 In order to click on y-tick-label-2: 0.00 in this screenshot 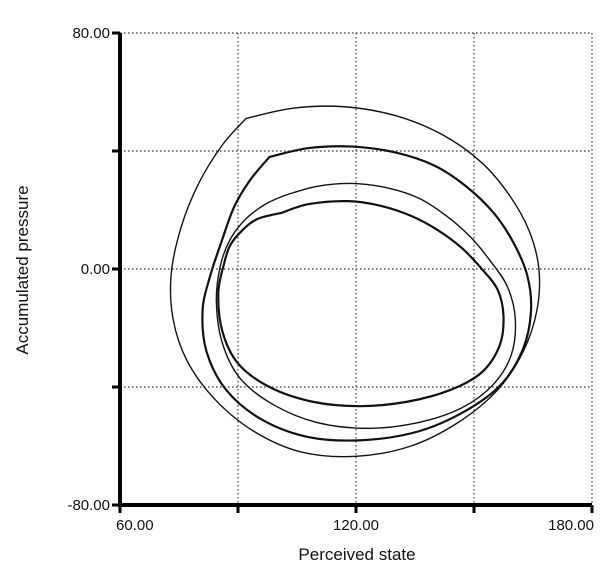, I will do `click(95, 269)`.